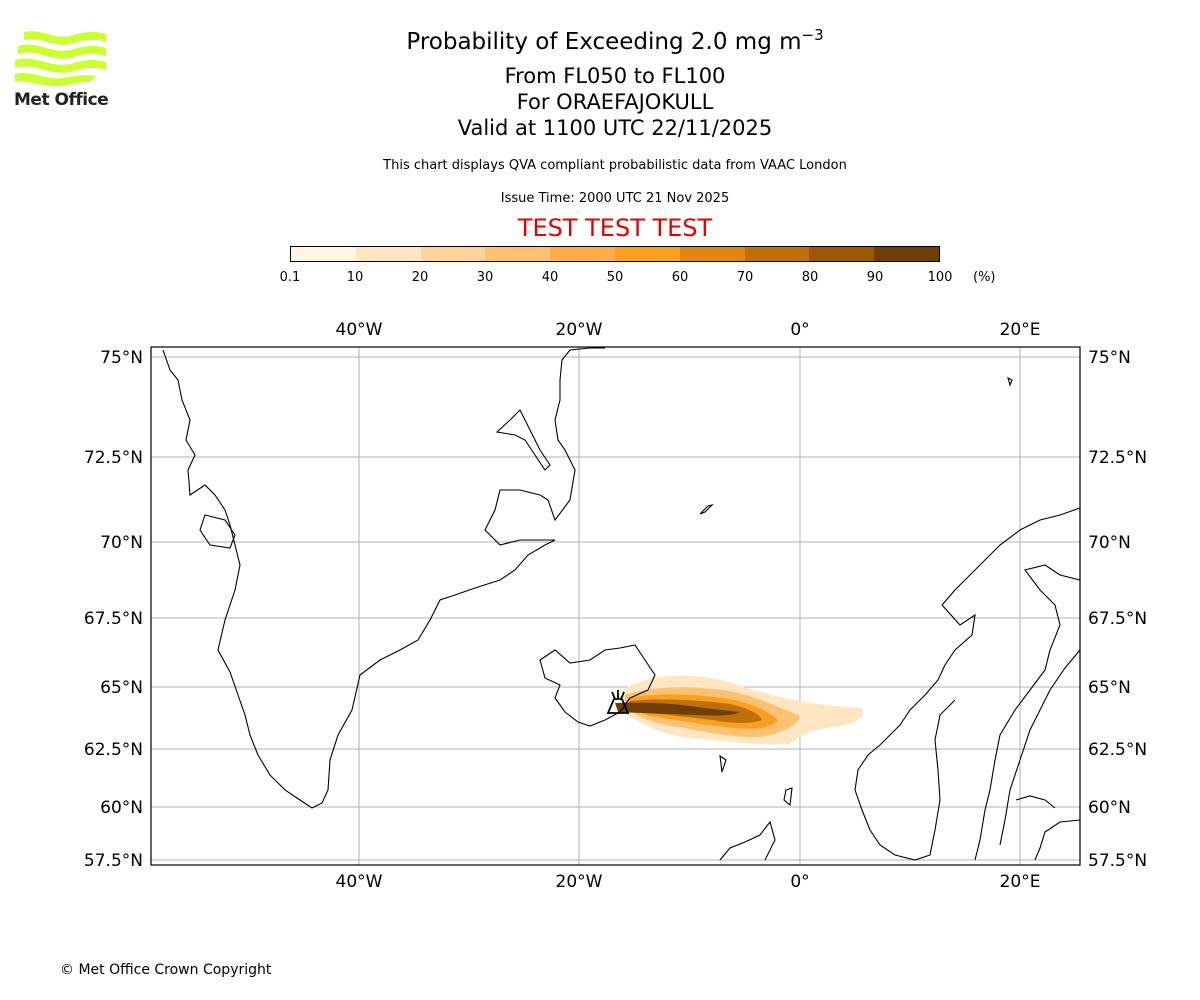 Image resolution: width=1200 pixels, height=1000 pixels. I want to click on baltic-coast, so click(1035, 802).